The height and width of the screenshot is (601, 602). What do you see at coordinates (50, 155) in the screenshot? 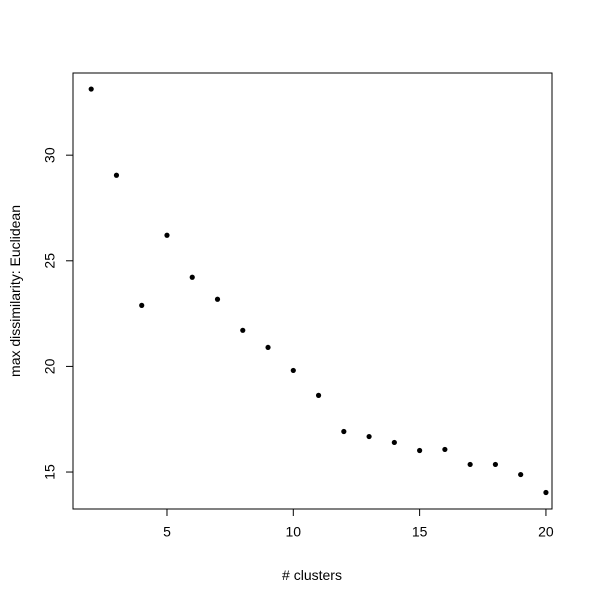
I see `y-tick-label: 30` at bounding box center [50, 155].